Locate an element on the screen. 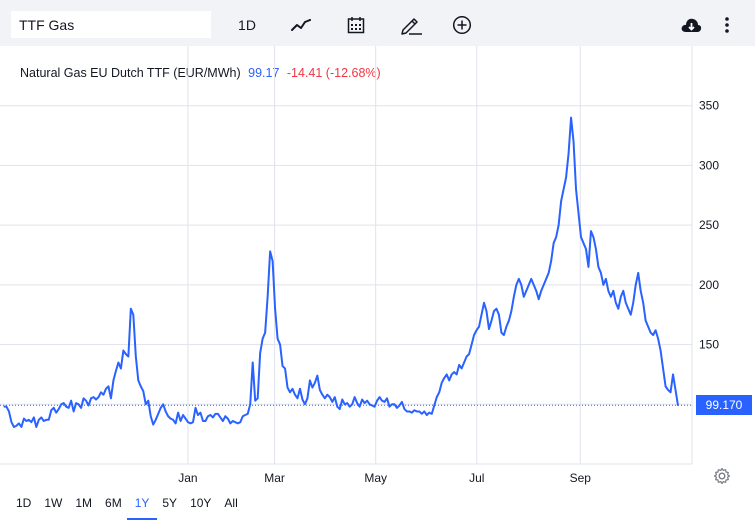 This screenshot has height=524, width=755. legend-change: -14.41 (-12.68%) is located at coordinates (333, 73).